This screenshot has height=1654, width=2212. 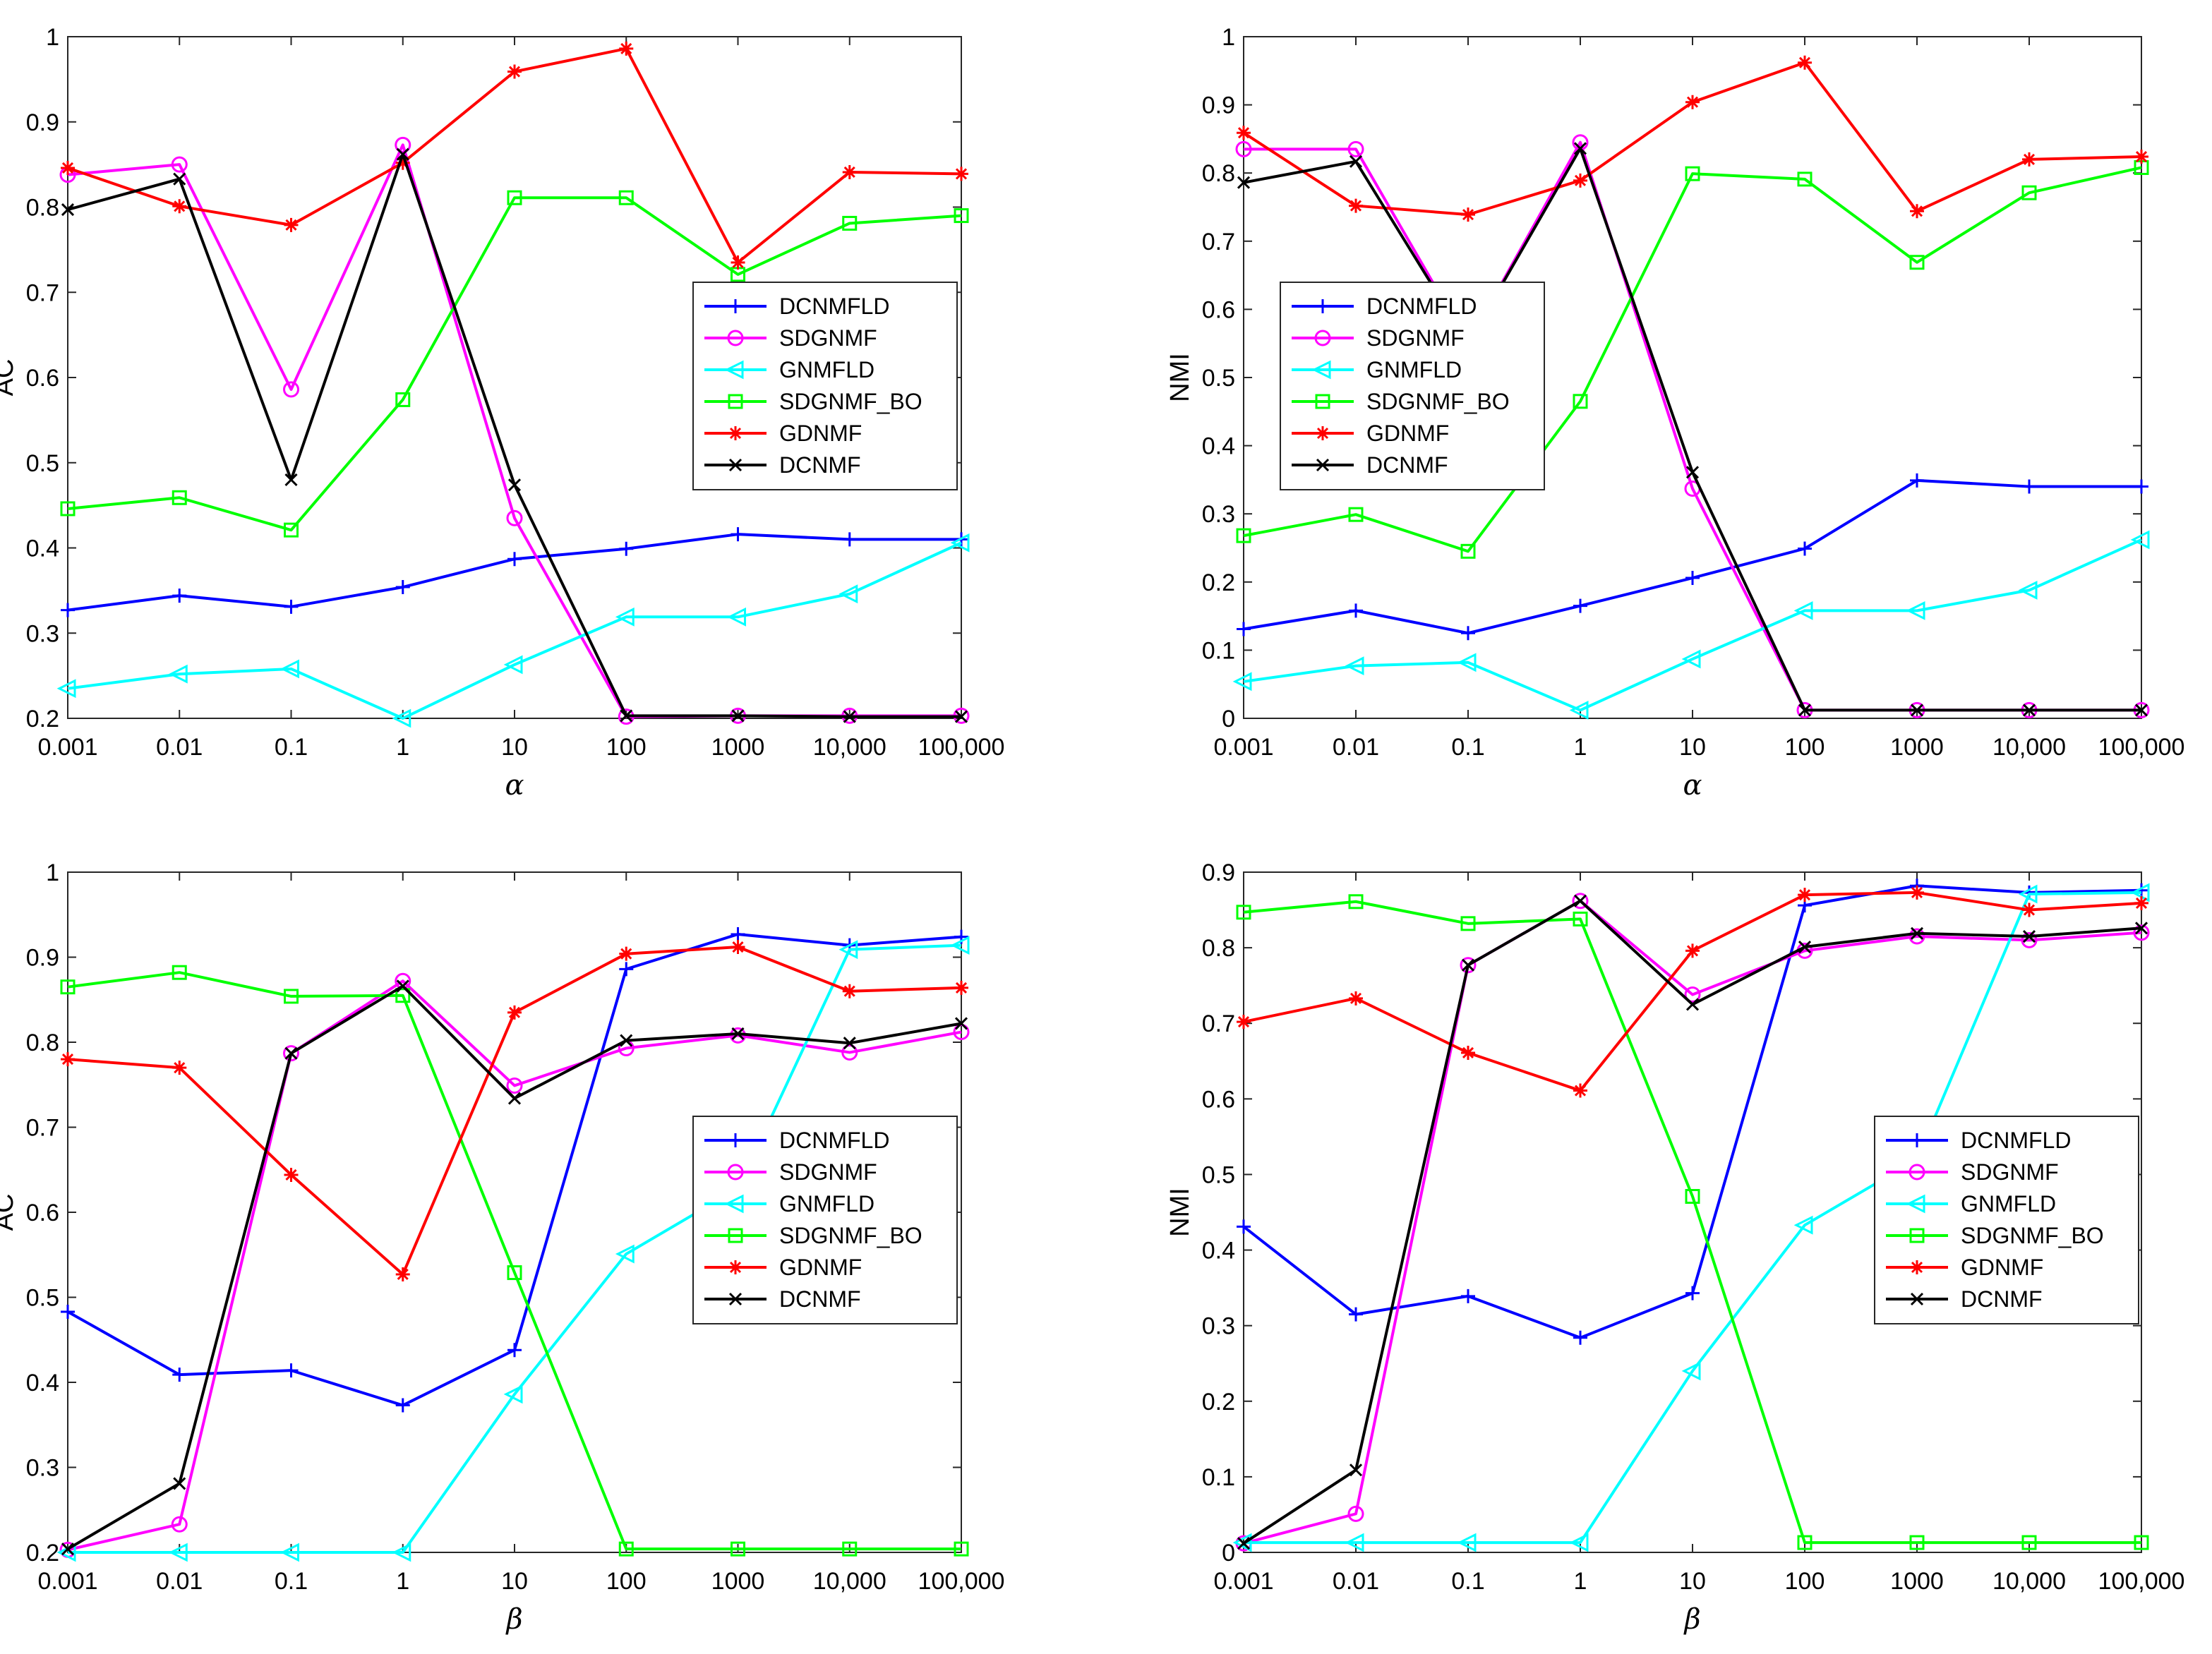 I want to click on marker-dcnmf-legend, so click(x=735, y=465).